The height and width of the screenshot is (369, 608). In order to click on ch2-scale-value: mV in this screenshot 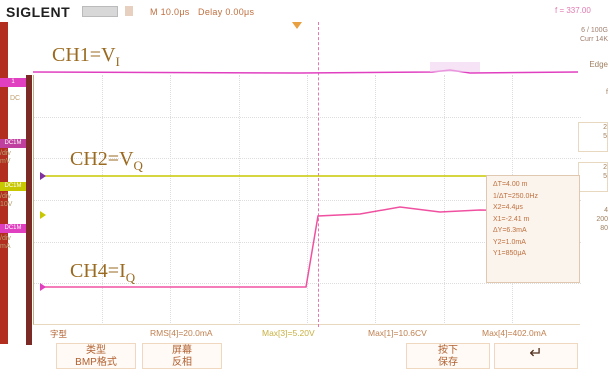, I will do `click(5, 161)`.